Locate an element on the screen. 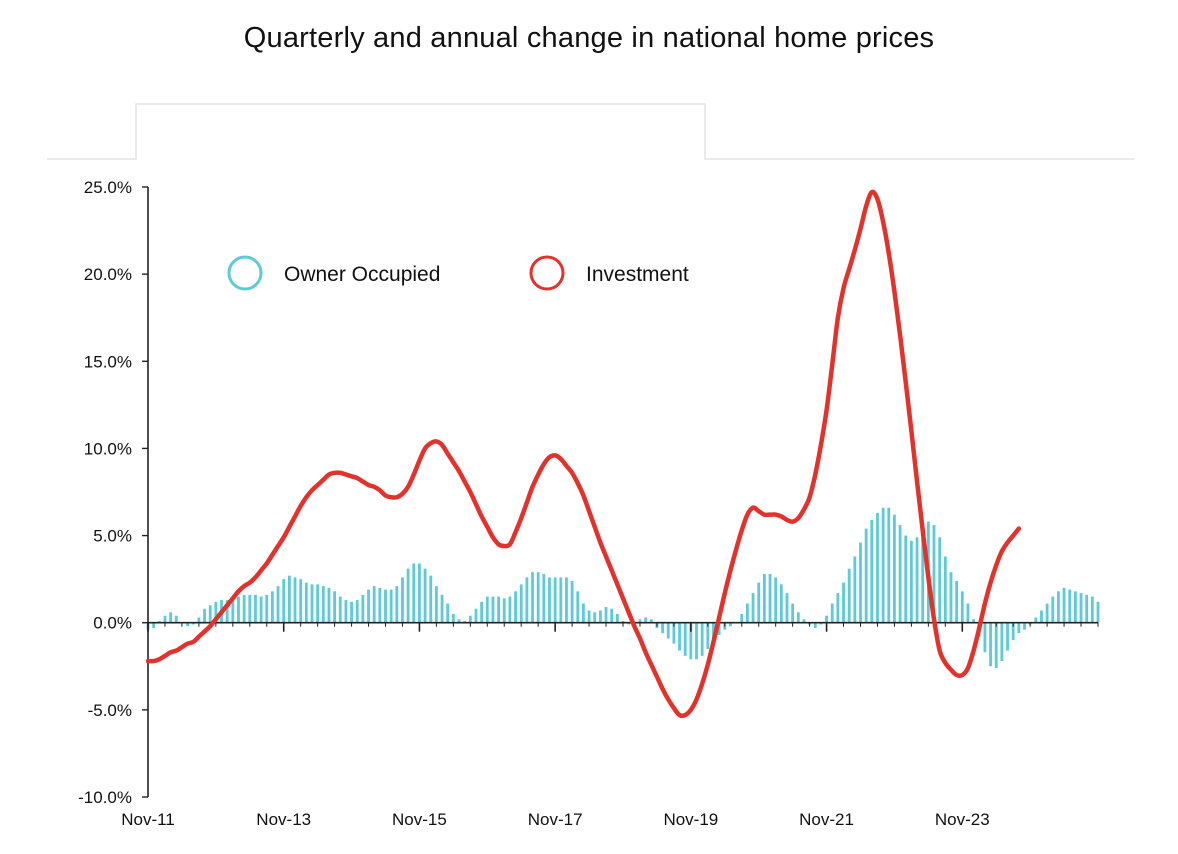 The height and width of the screenshot is (854, 1178). x-tick-label: Nov-21 is located at coordinates (826, 819).